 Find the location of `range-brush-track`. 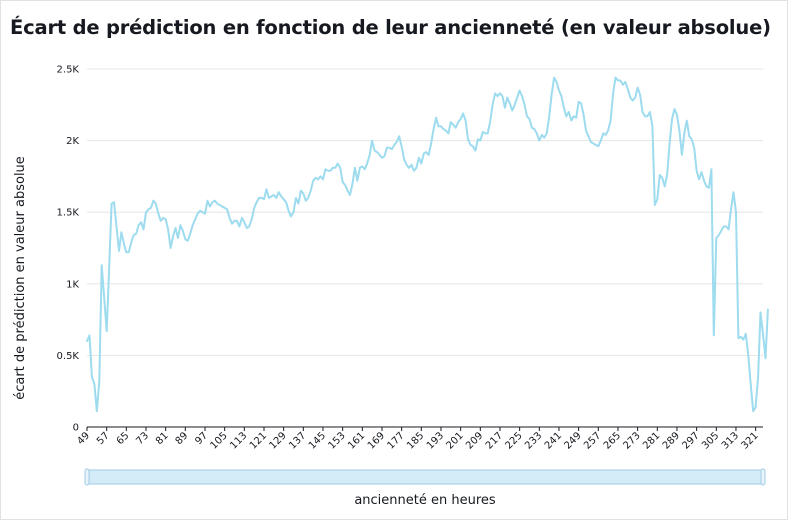

range-brush-track is located at coordinates (425, 477).